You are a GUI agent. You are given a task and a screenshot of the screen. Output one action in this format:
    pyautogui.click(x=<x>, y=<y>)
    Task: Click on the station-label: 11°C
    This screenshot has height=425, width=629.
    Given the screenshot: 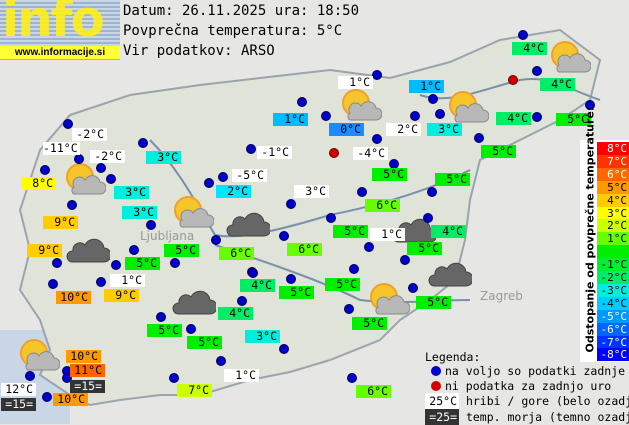 What is the action you would take?
    pyautogui.click(x=87, y=370)
    